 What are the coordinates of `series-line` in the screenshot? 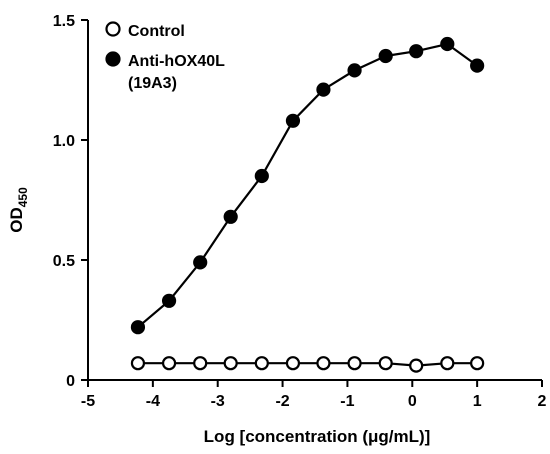 It's located at (307, 364).